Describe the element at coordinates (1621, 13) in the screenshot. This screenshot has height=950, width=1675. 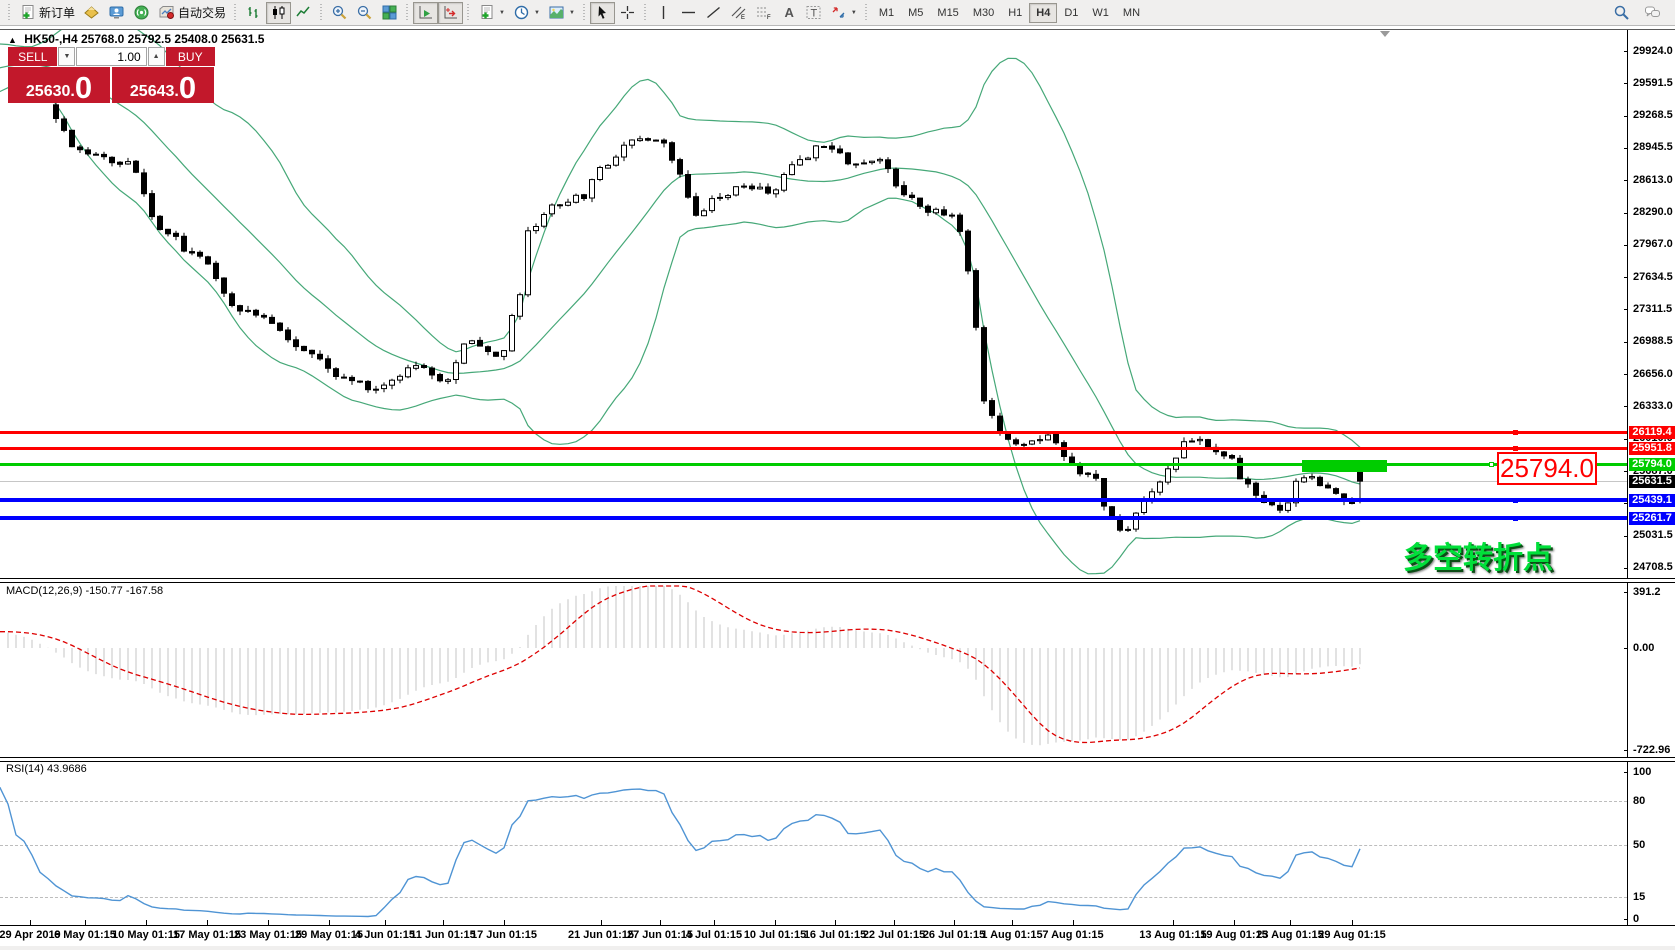
I see `search-button` at that location.